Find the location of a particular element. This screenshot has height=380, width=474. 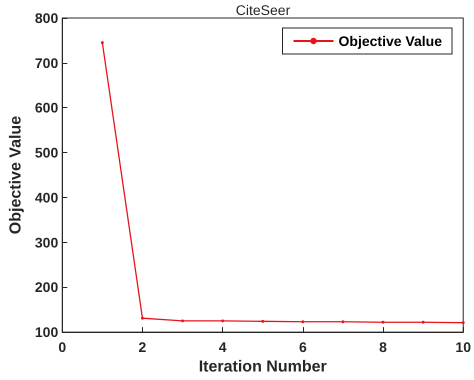

x-tick-label: 4 is located at coordinates (222, 347).